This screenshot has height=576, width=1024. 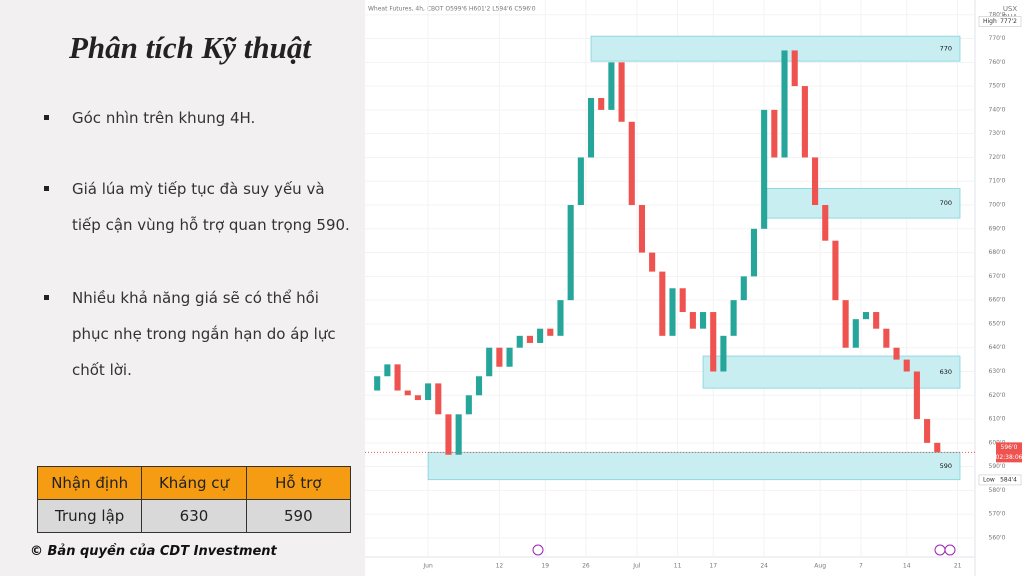 I want to click on y-tick-label: 640'0, so click(x=997, y=347).